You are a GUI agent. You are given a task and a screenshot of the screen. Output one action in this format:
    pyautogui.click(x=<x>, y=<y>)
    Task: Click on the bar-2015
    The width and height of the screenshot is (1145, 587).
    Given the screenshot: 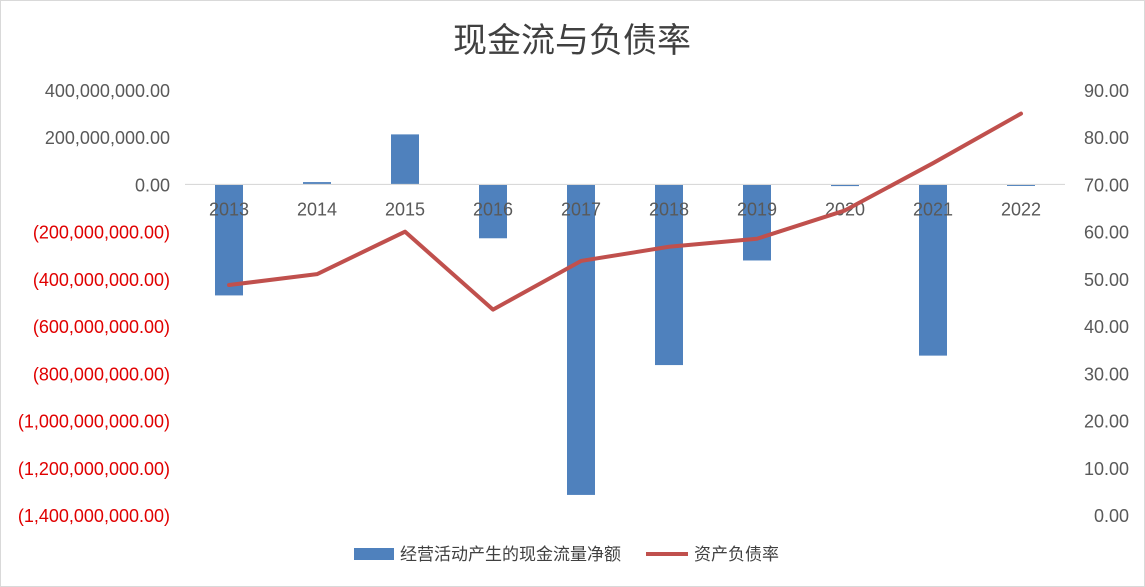 What is the action you would take?
    pyautogui.click(x=405, y=159)
    